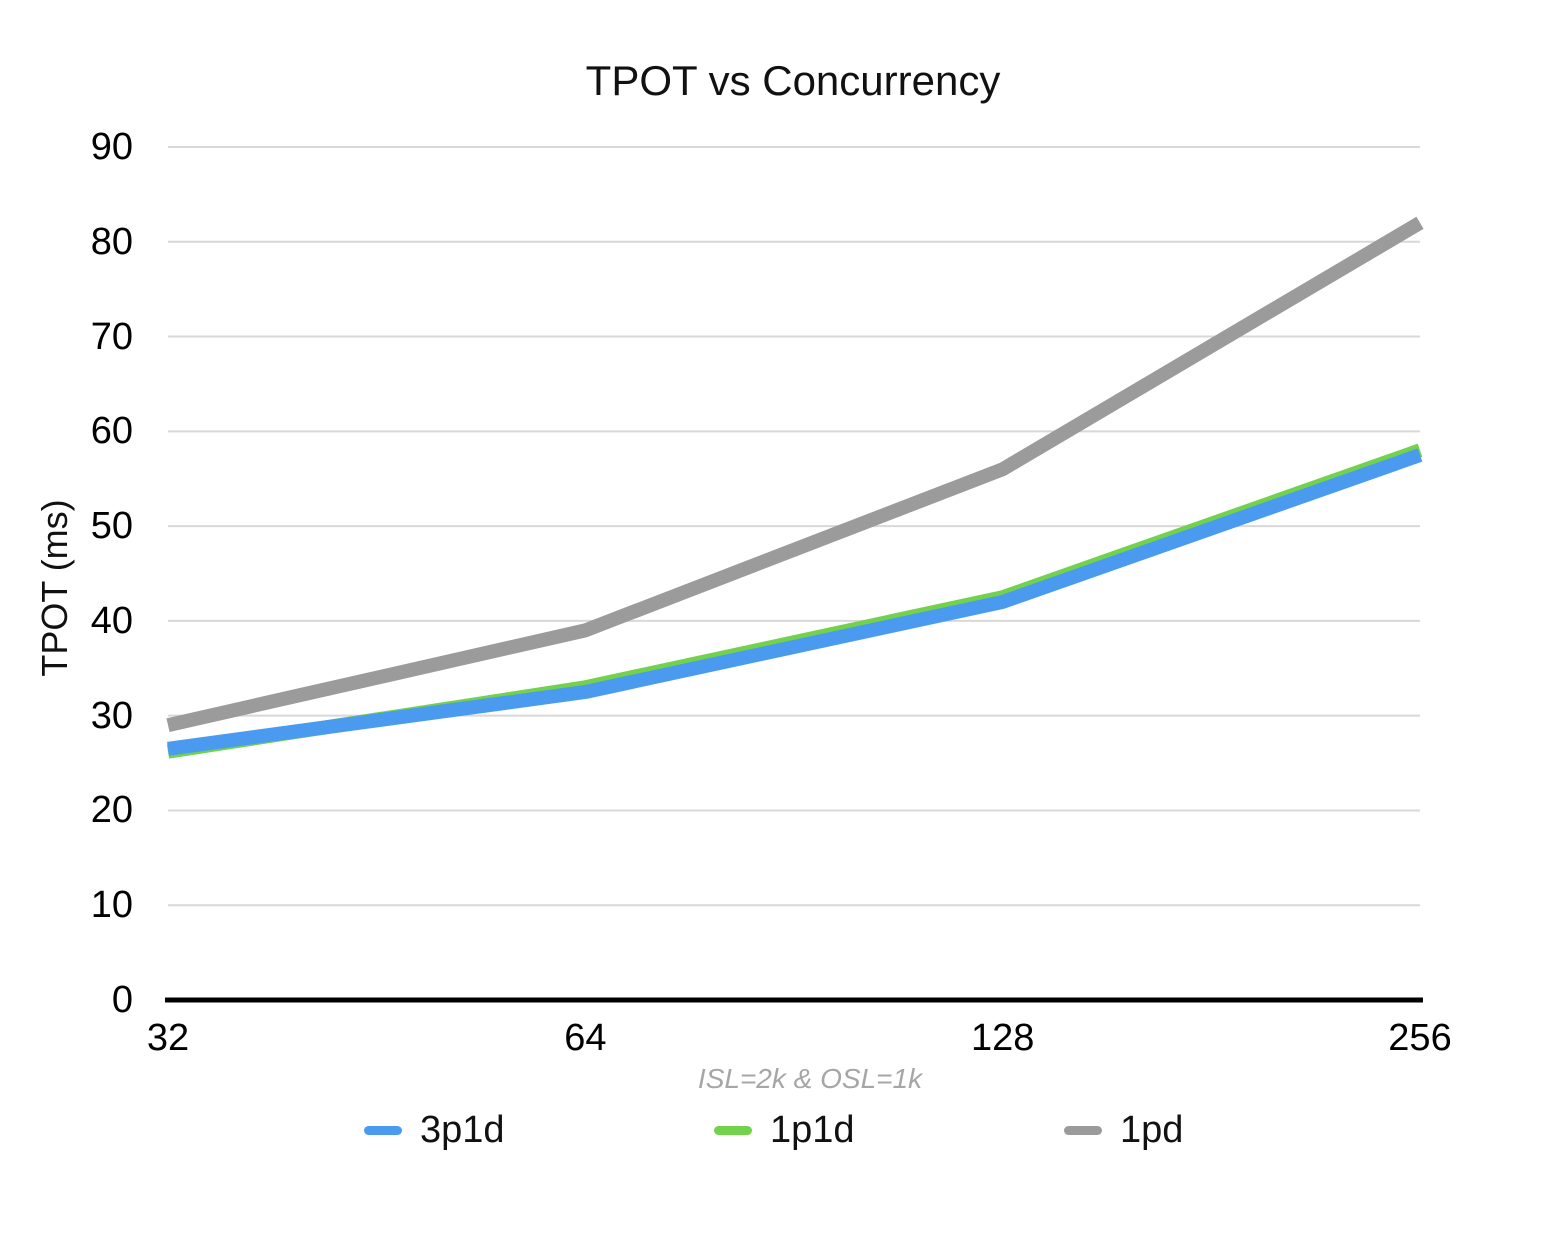 The height and width of the screenshot is (1242, 1560). What do you see at coordinates (793, 80) in the screenshot?
I see `chart-title: TPOT vs Concurrency` at bounding box center [793, 80].